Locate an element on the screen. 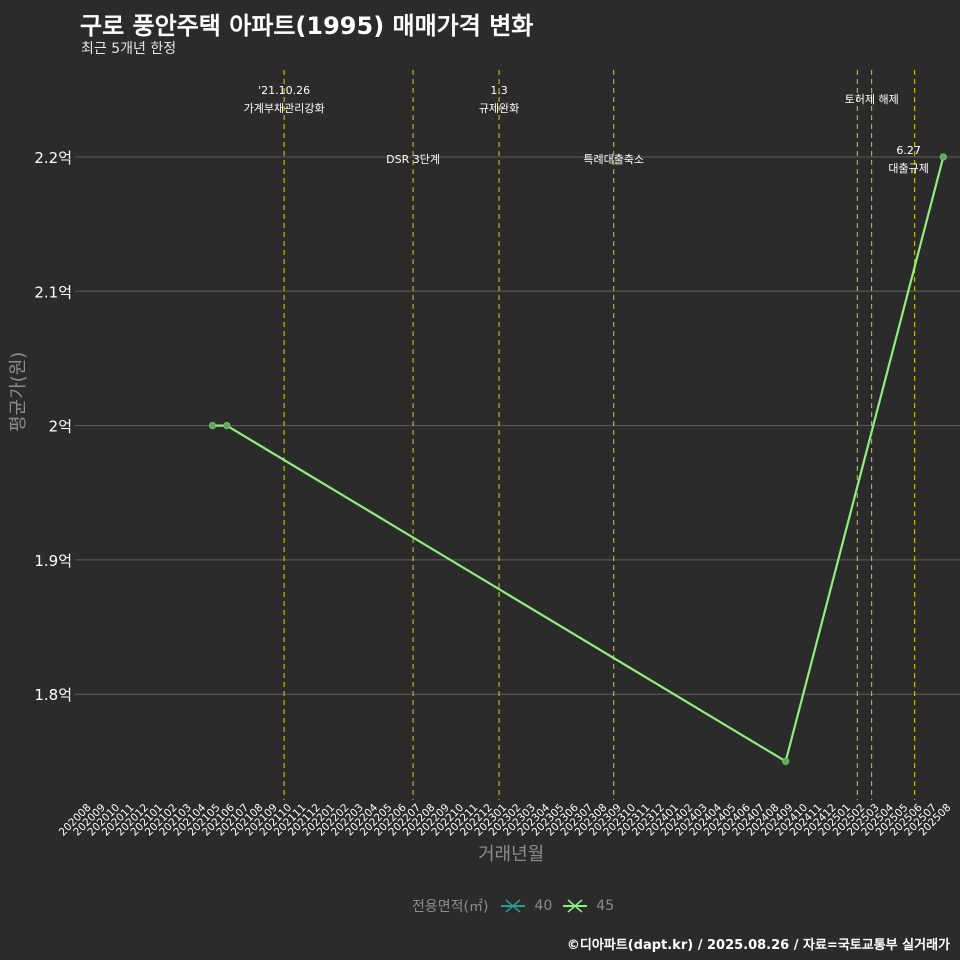  legend-item-45: 45 is located at coordinates (587, 906).